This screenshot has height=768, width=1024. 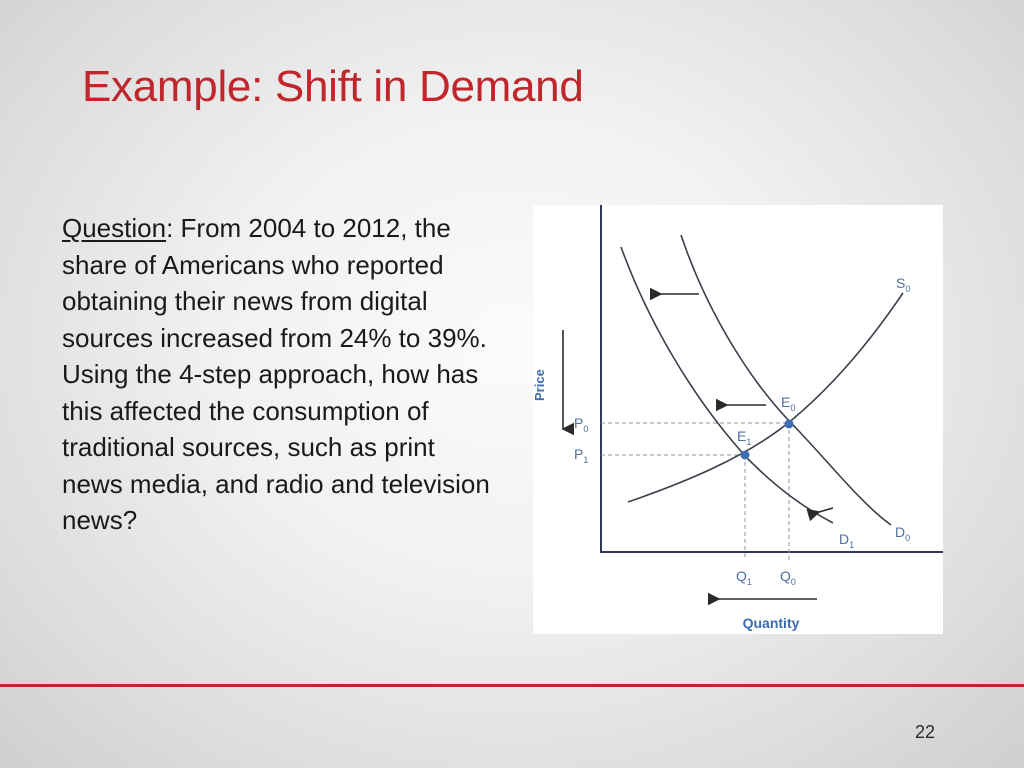 What do you see at coordinates (581, 424) in the screenshot?
I see `price-label-p0: P0` at bounding box center [581, 424].